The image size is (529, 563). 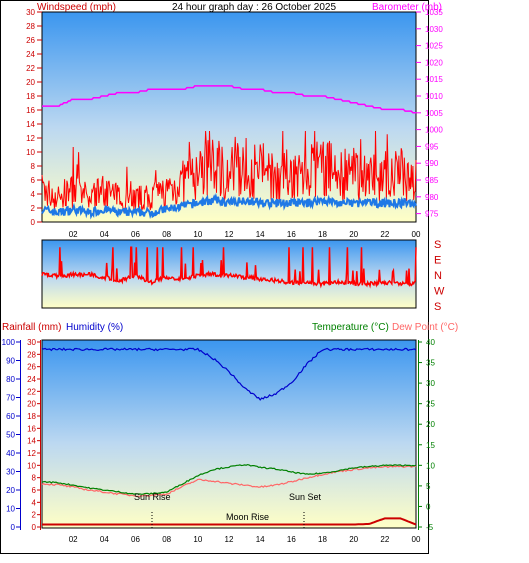 I want to click on windspeed-tick-label: 16, so click(x=30, y=110).